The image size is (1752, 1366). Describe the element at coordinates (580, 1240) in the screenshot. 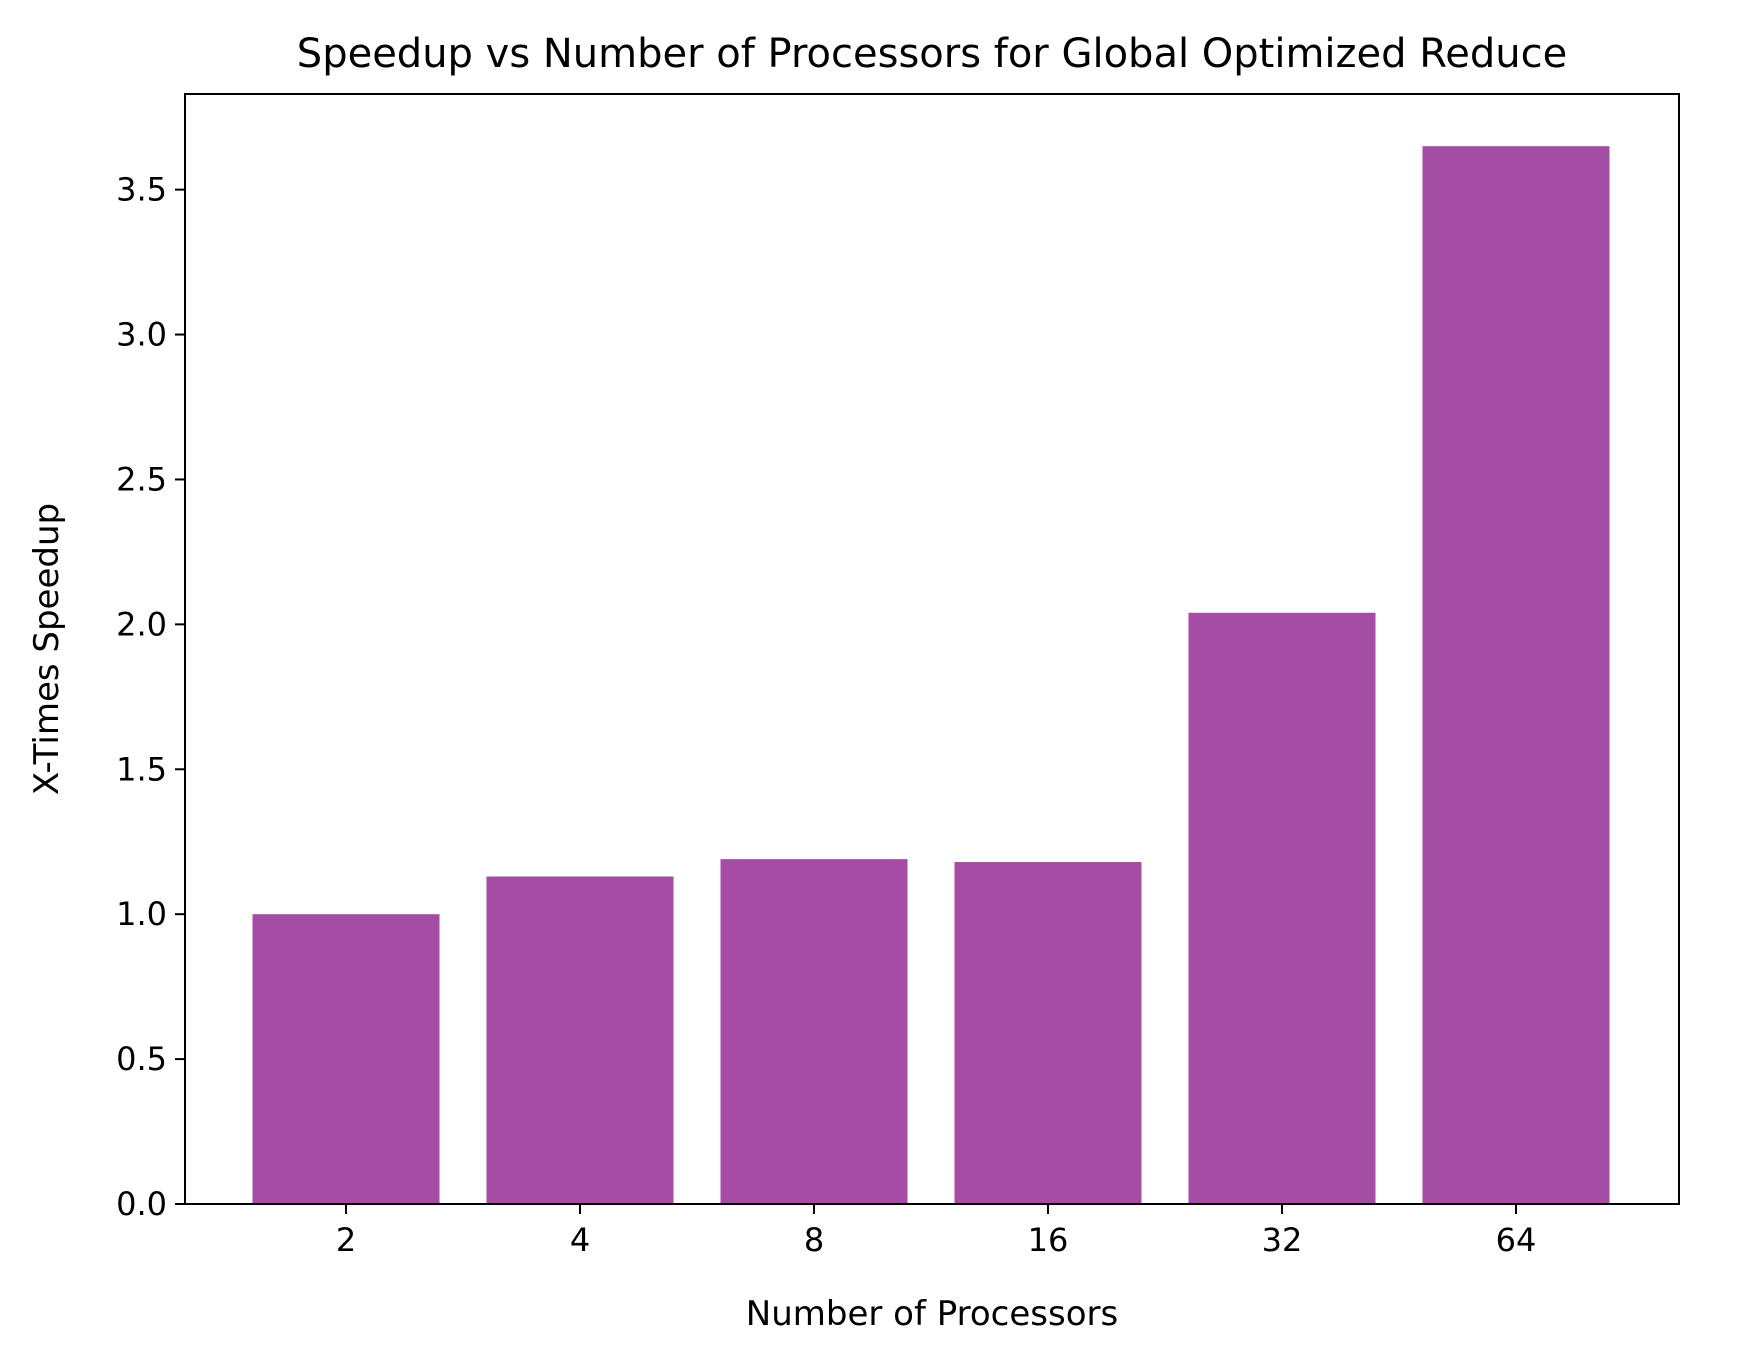

I see `x-tick-label: 4` at that location.